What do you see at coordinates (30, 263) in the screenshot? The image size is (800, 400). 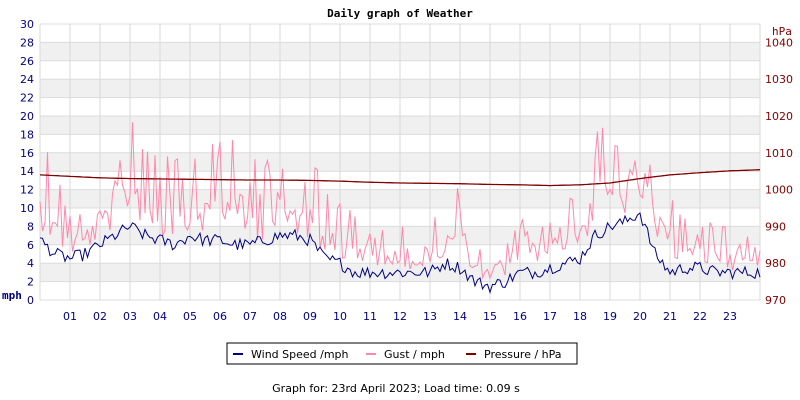 I see `left-tick-label: 4` at bounding box center [30, 263].